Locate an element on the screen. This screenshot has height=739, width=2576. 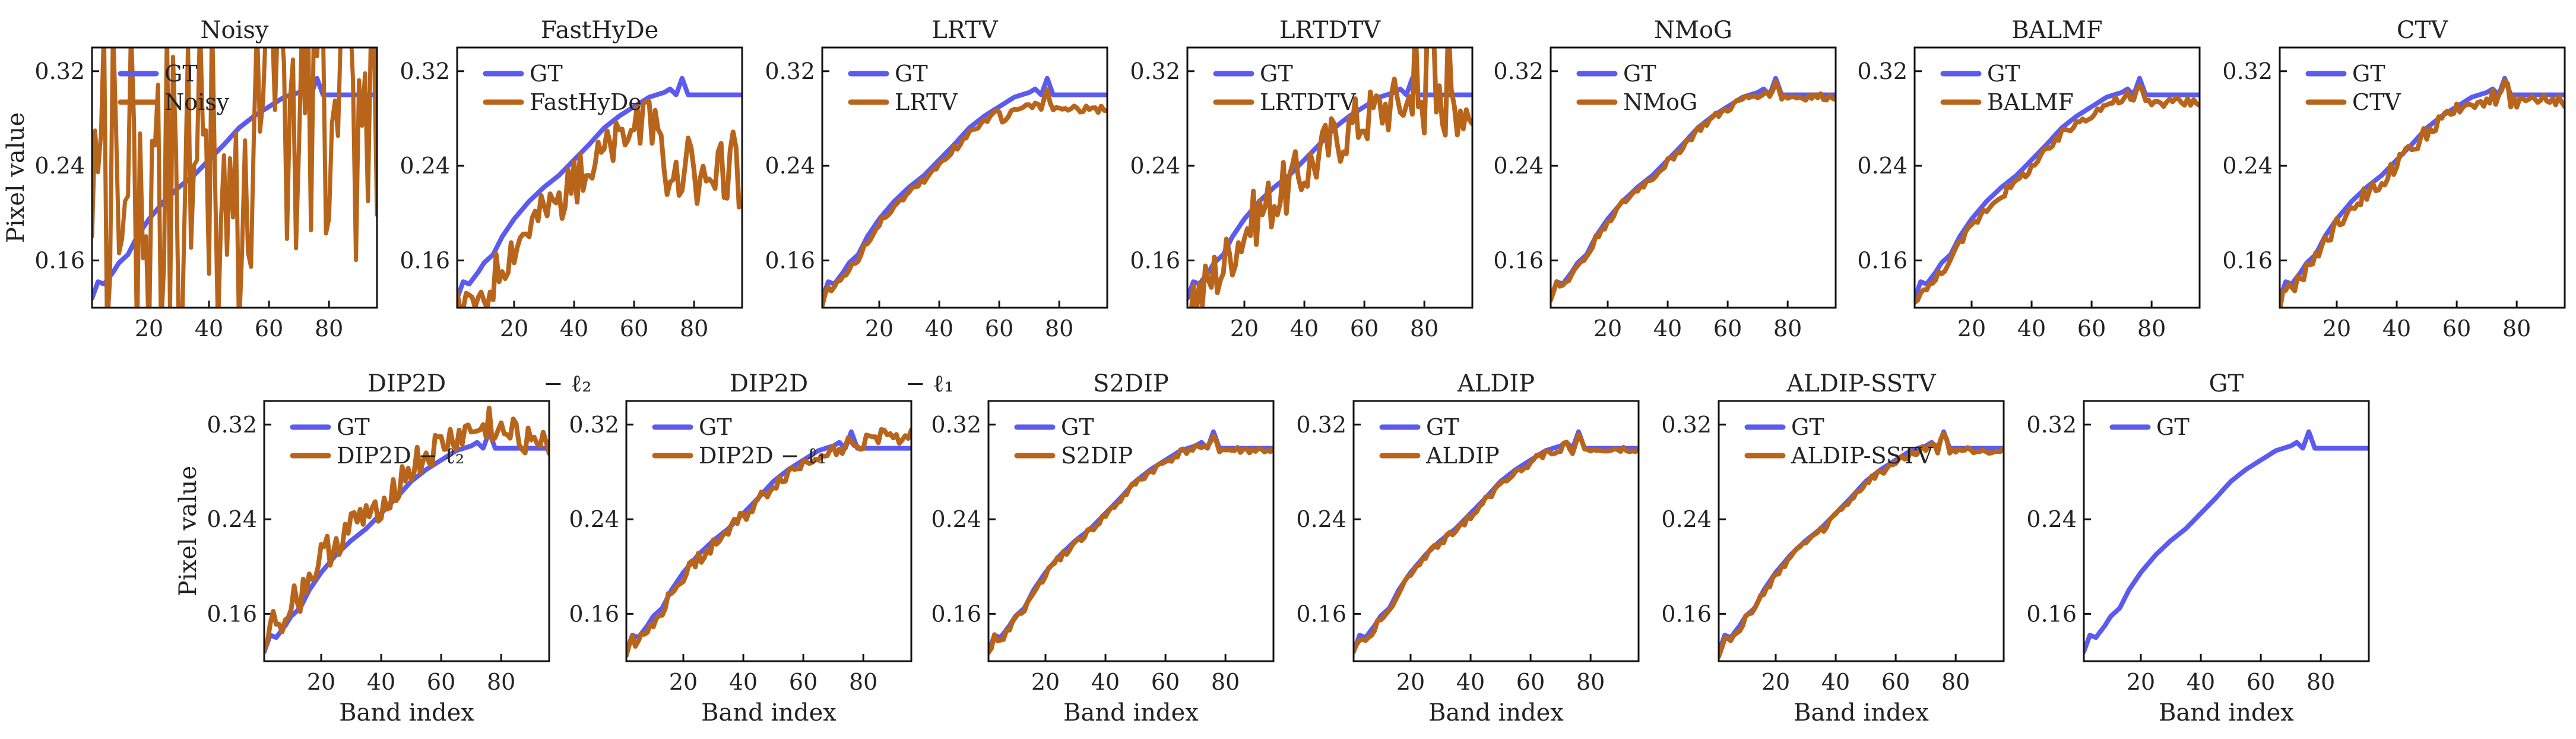
panel-title: NMoG is located at coordinates (1693, 31).